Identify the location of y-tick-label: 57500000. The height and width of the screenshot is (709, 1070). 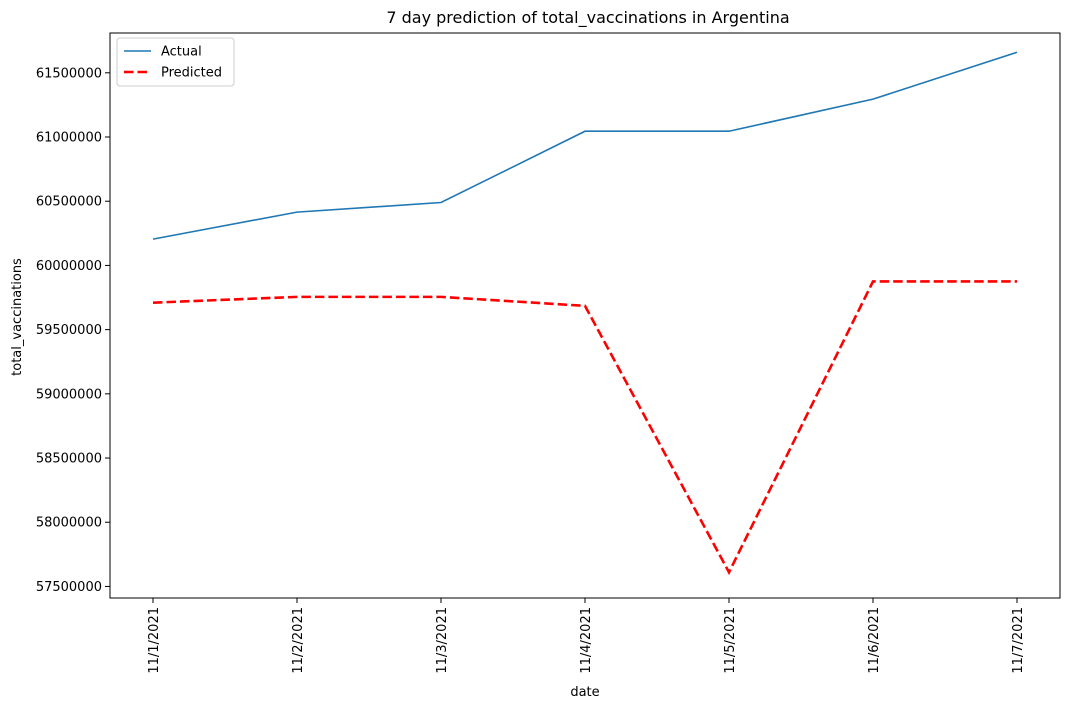
(69, 587).